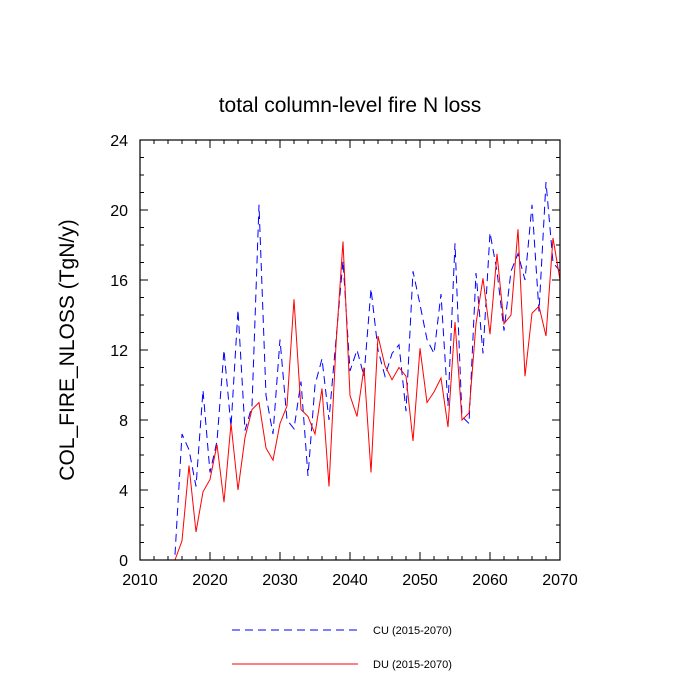  Describe the element at coordinates (490, 580) in the screenshot. I see `x-tick-label: 2060` at that location.